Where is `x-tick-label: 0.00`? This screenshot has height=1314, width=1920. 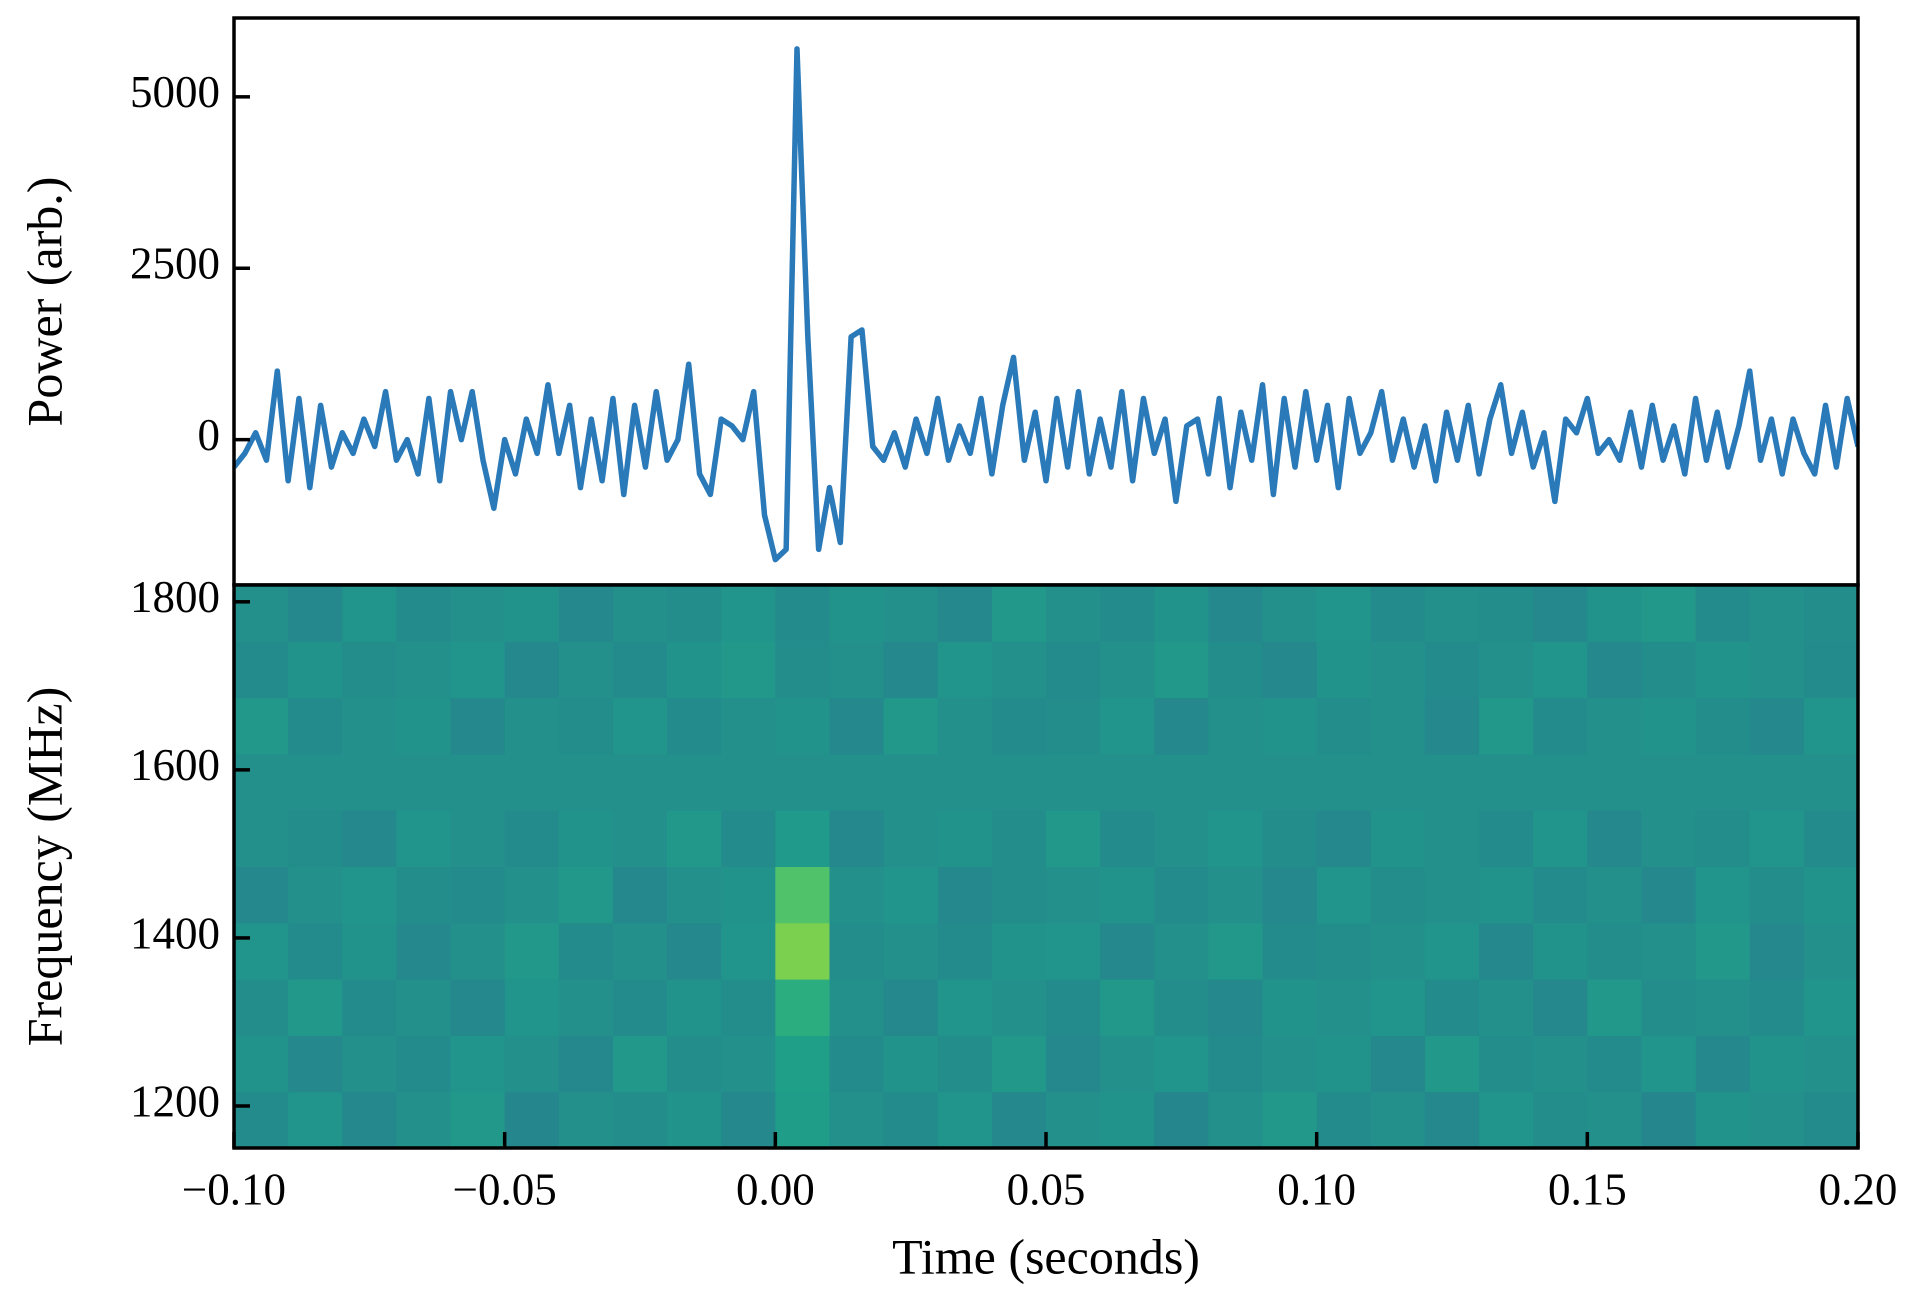
x-tick-label: 0.00 is located at coordinates (775, 1189).